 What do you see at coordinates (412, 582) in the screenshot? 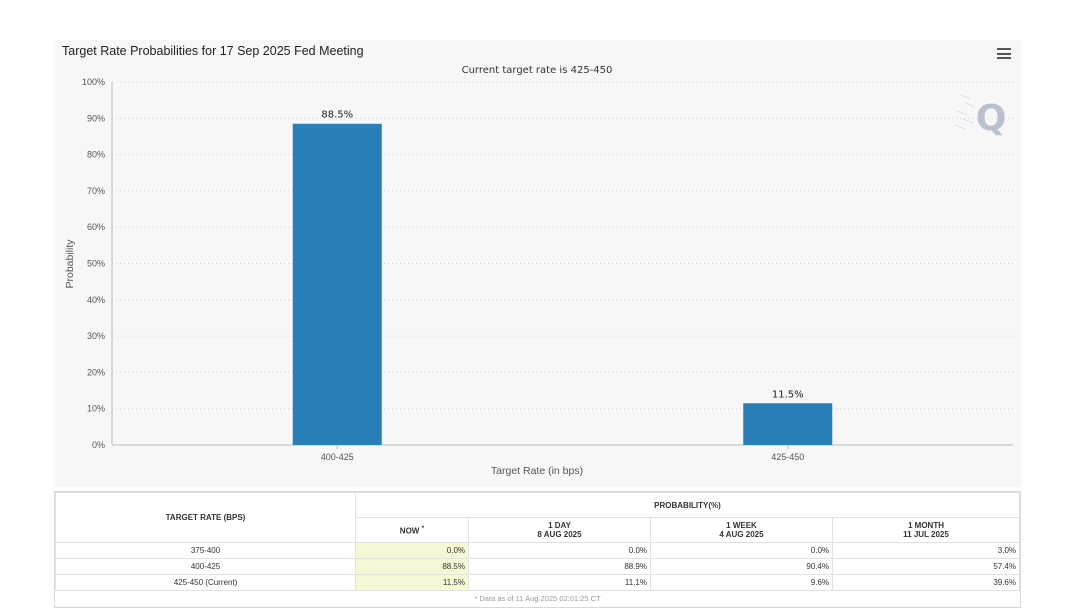
I see `now-value-cell: 11.5%` at bounding box center [412, 582].